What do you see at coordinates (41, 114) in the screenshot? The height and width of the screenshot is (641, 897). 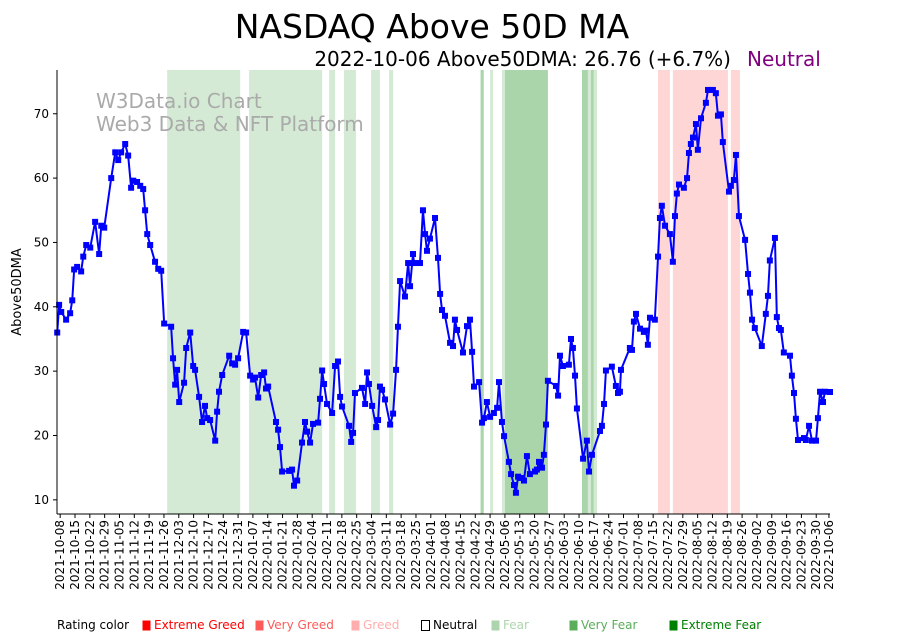 I see `y-tick-label: 70` at bounding box center [41, 114].